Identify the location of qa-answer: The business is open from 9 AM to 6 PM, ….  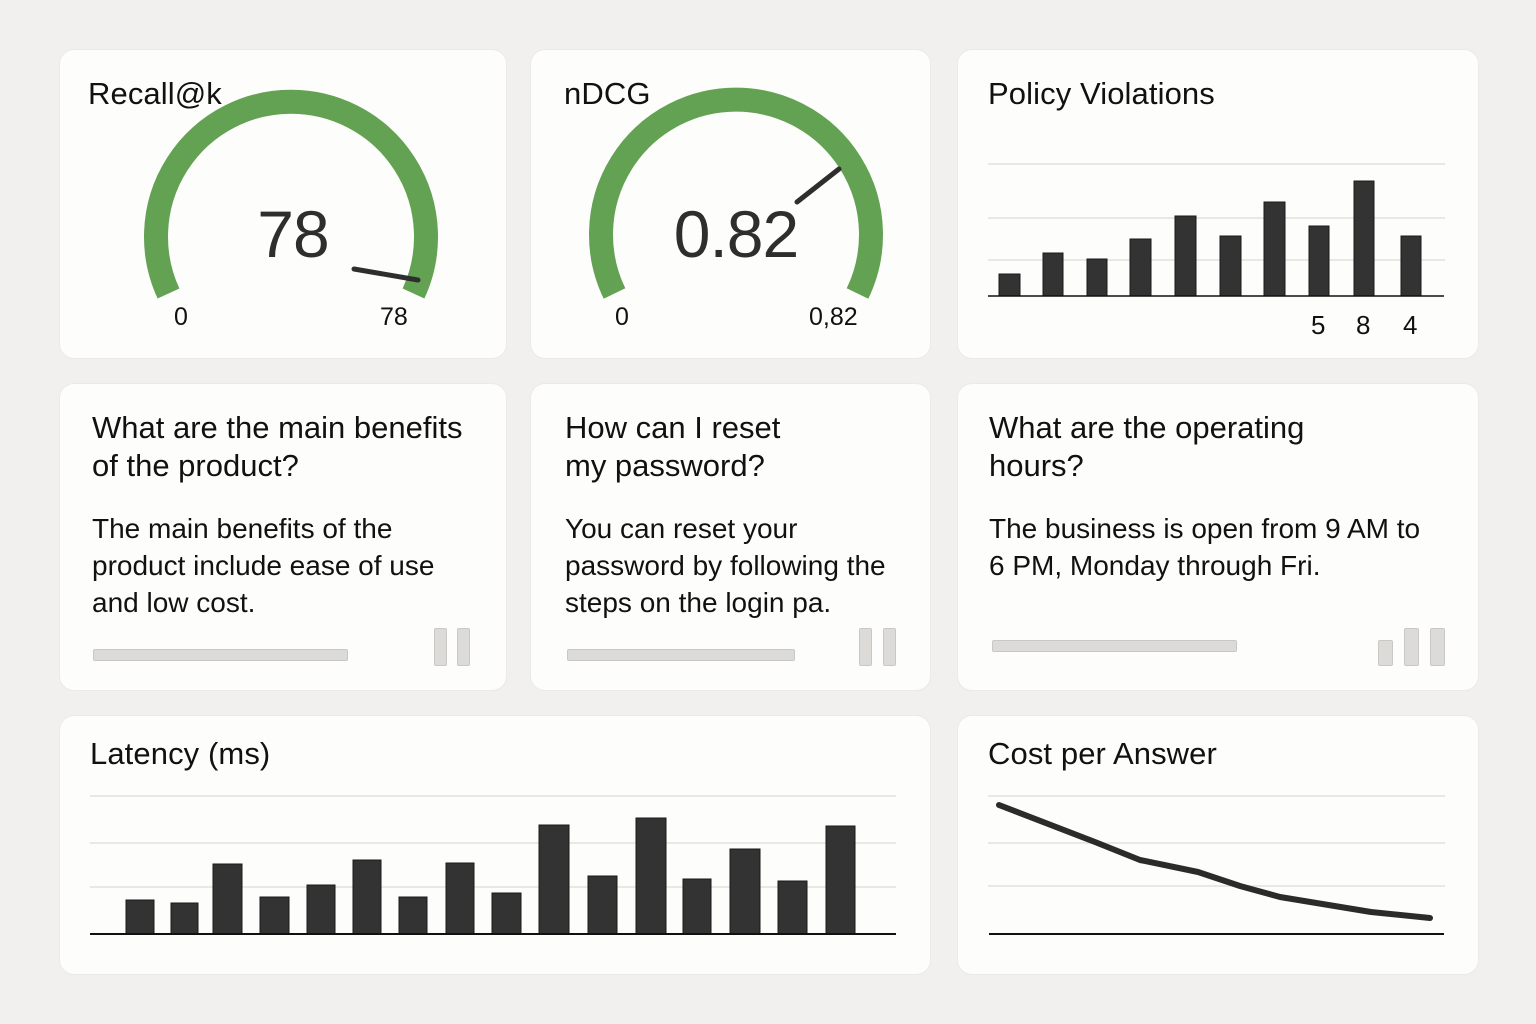
(1205, 547).